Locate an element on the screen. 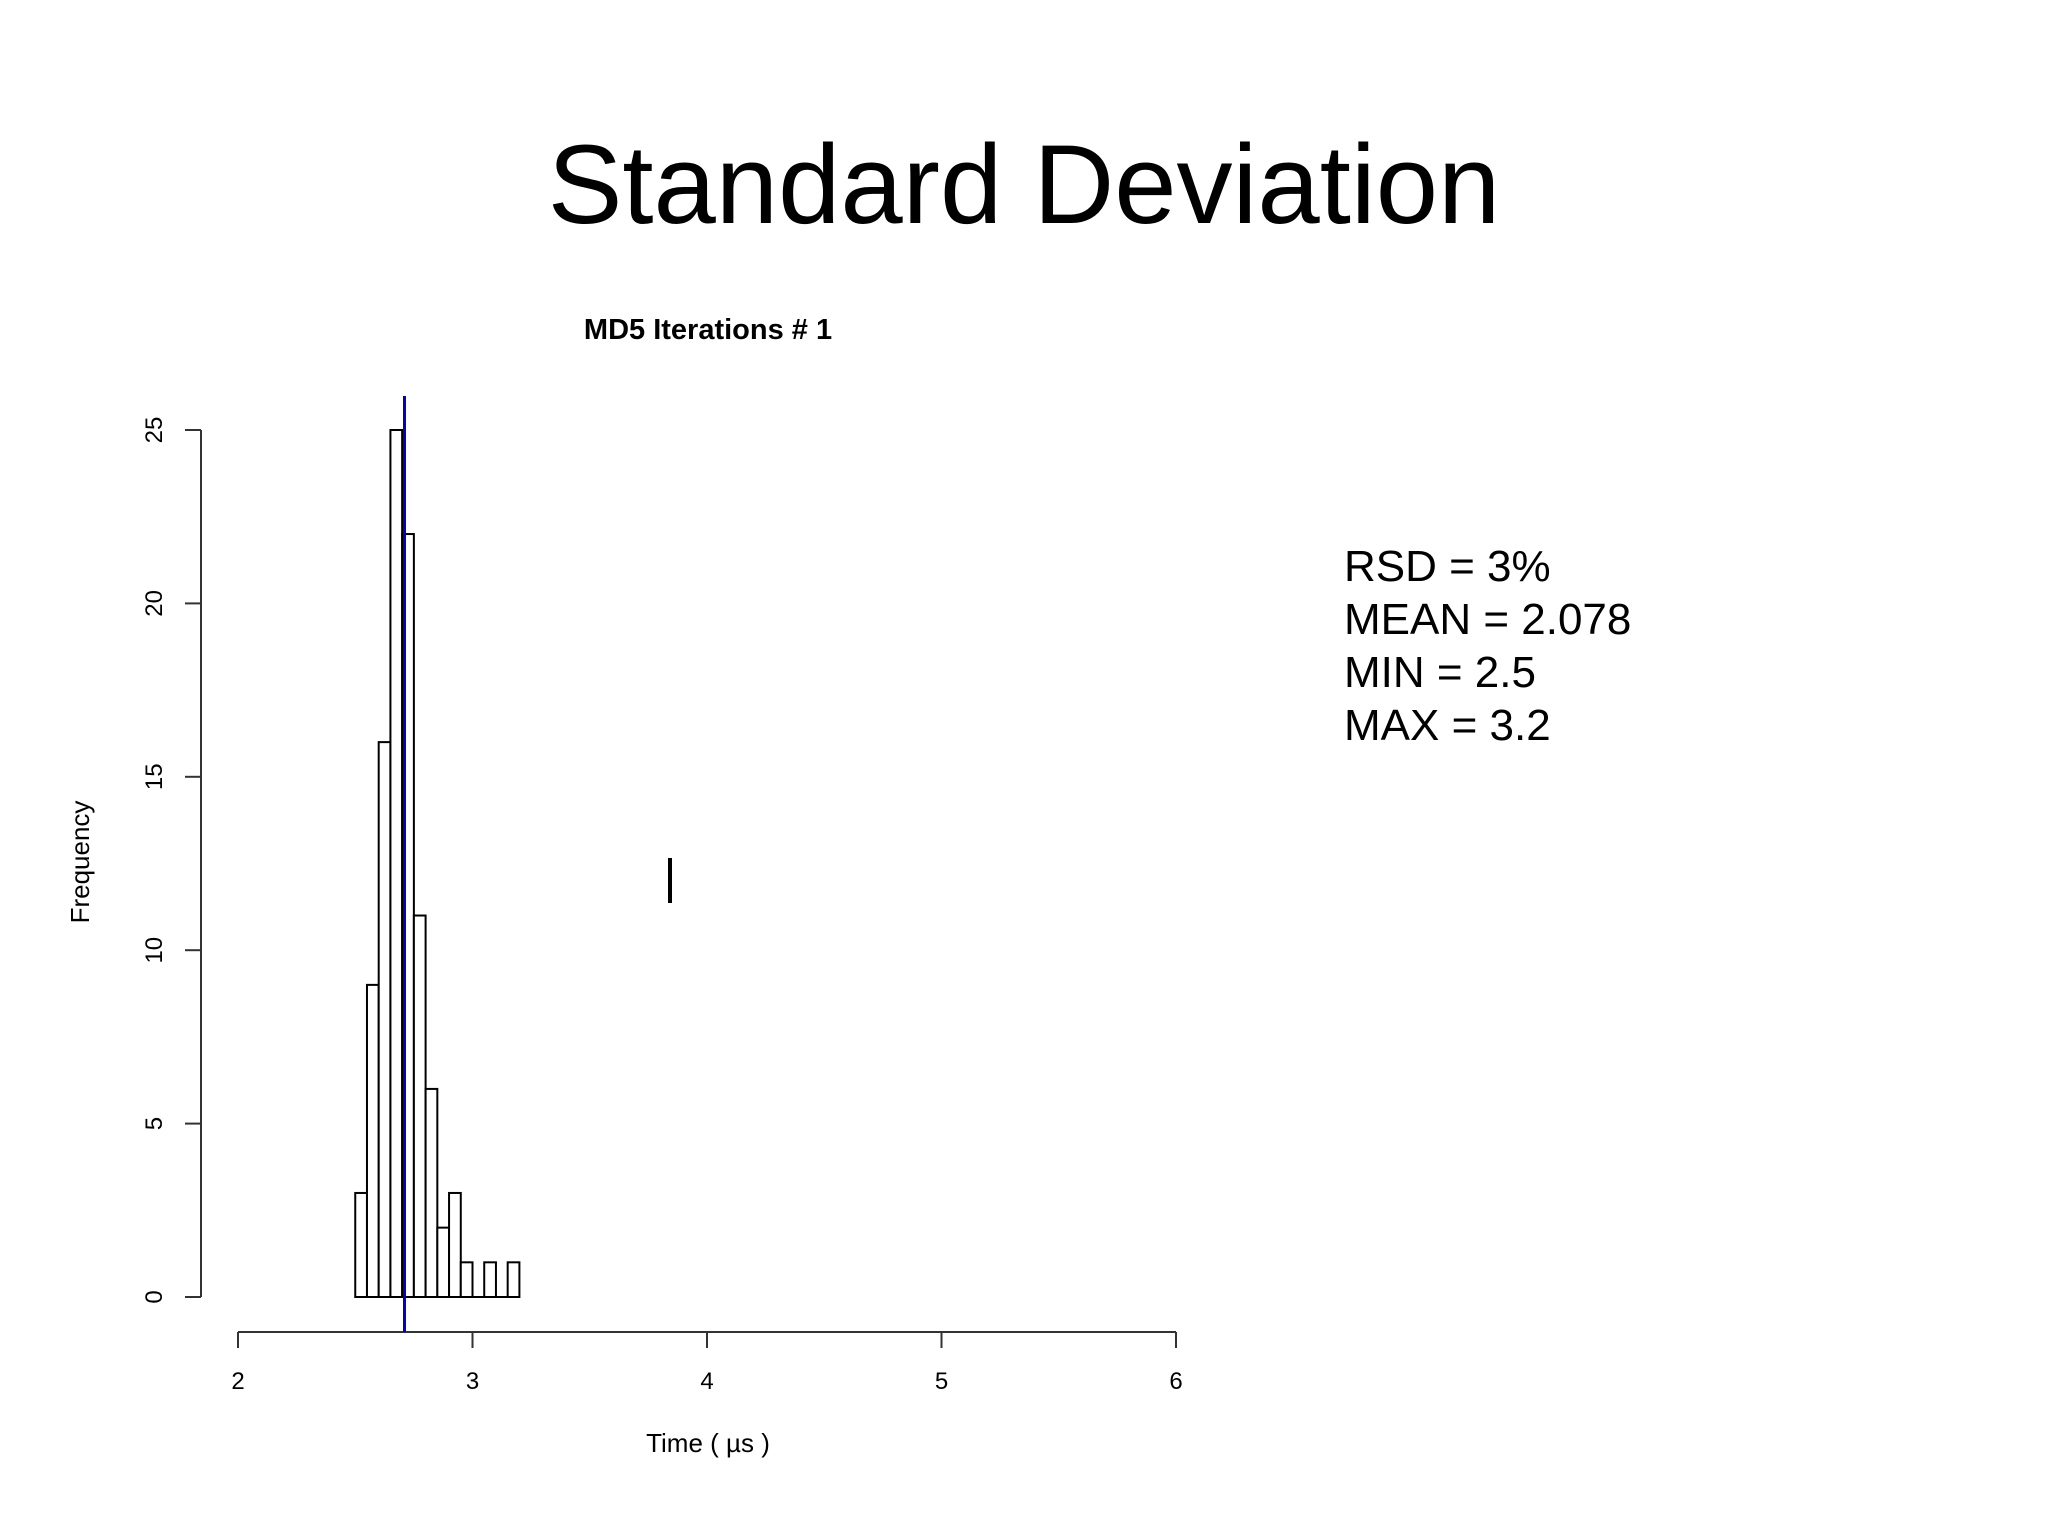  x-tick-label: 3 is located at coordinates (472, 1381).